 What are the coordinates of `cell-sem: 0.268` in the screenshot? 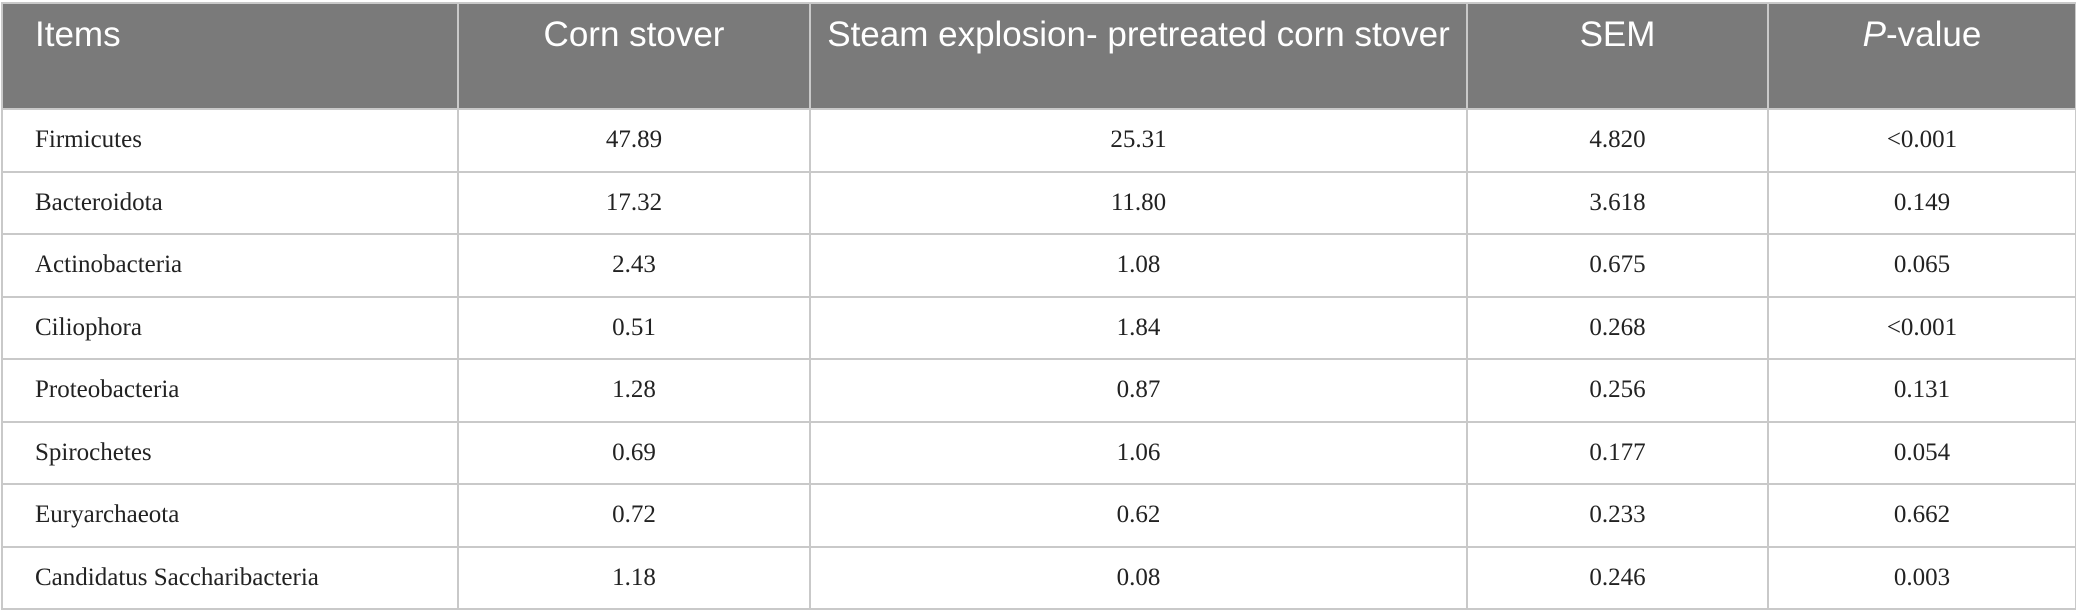 It's located at (1617, 327).